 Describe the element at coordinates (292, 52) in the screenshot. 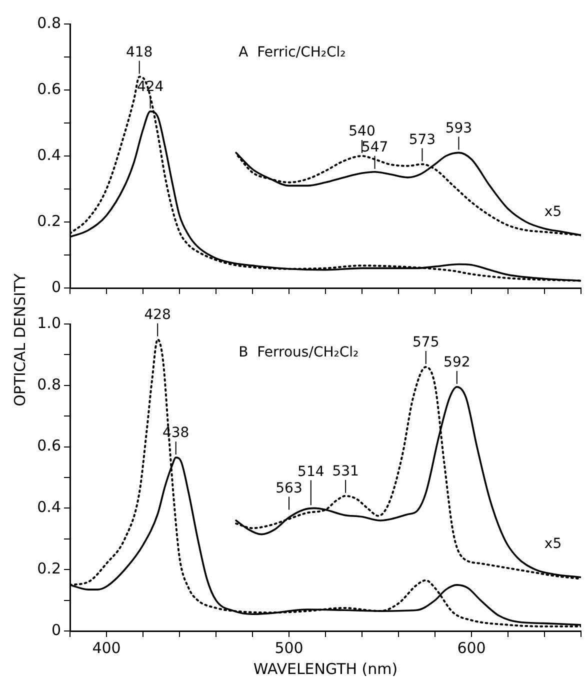

I see `text: A Ferric/CH₂Cl₂` at that location.